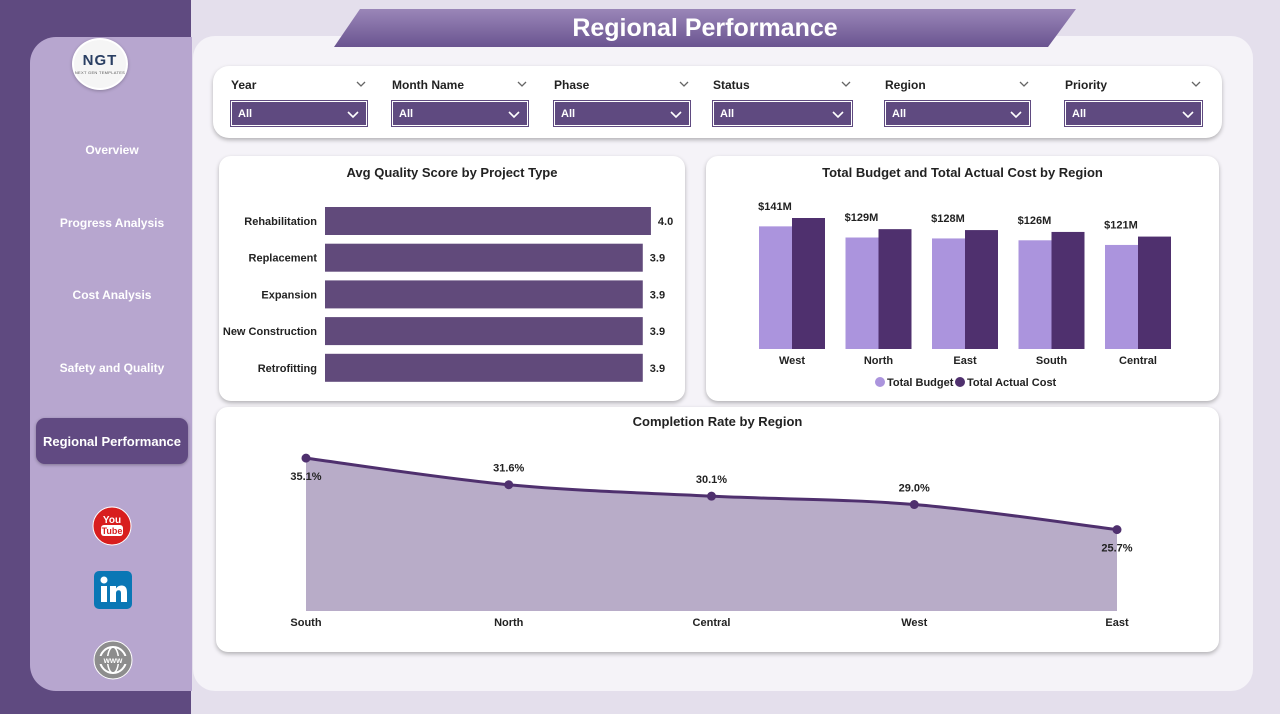 This screenshot has height=714, width=1280. What do you see at coordinates (731, 85) in the screenshot?
I see `filter-status-label: Status` at bounding box center [731, 85].